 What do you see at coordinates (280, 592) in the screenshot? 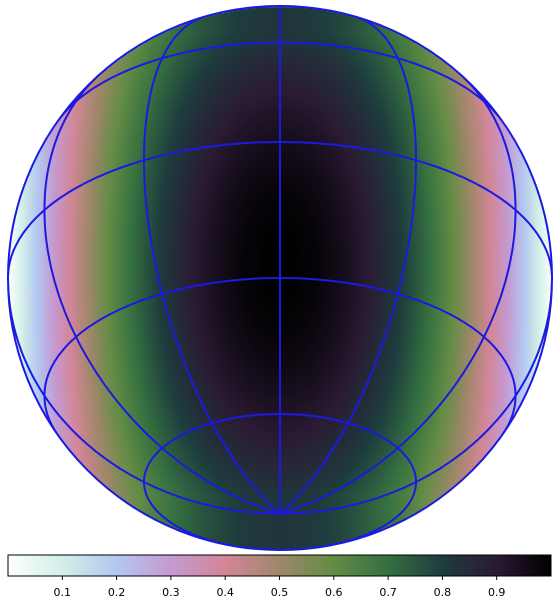
I see `colorbar-tick-label: 0.5` at bounding box center [280, 592].